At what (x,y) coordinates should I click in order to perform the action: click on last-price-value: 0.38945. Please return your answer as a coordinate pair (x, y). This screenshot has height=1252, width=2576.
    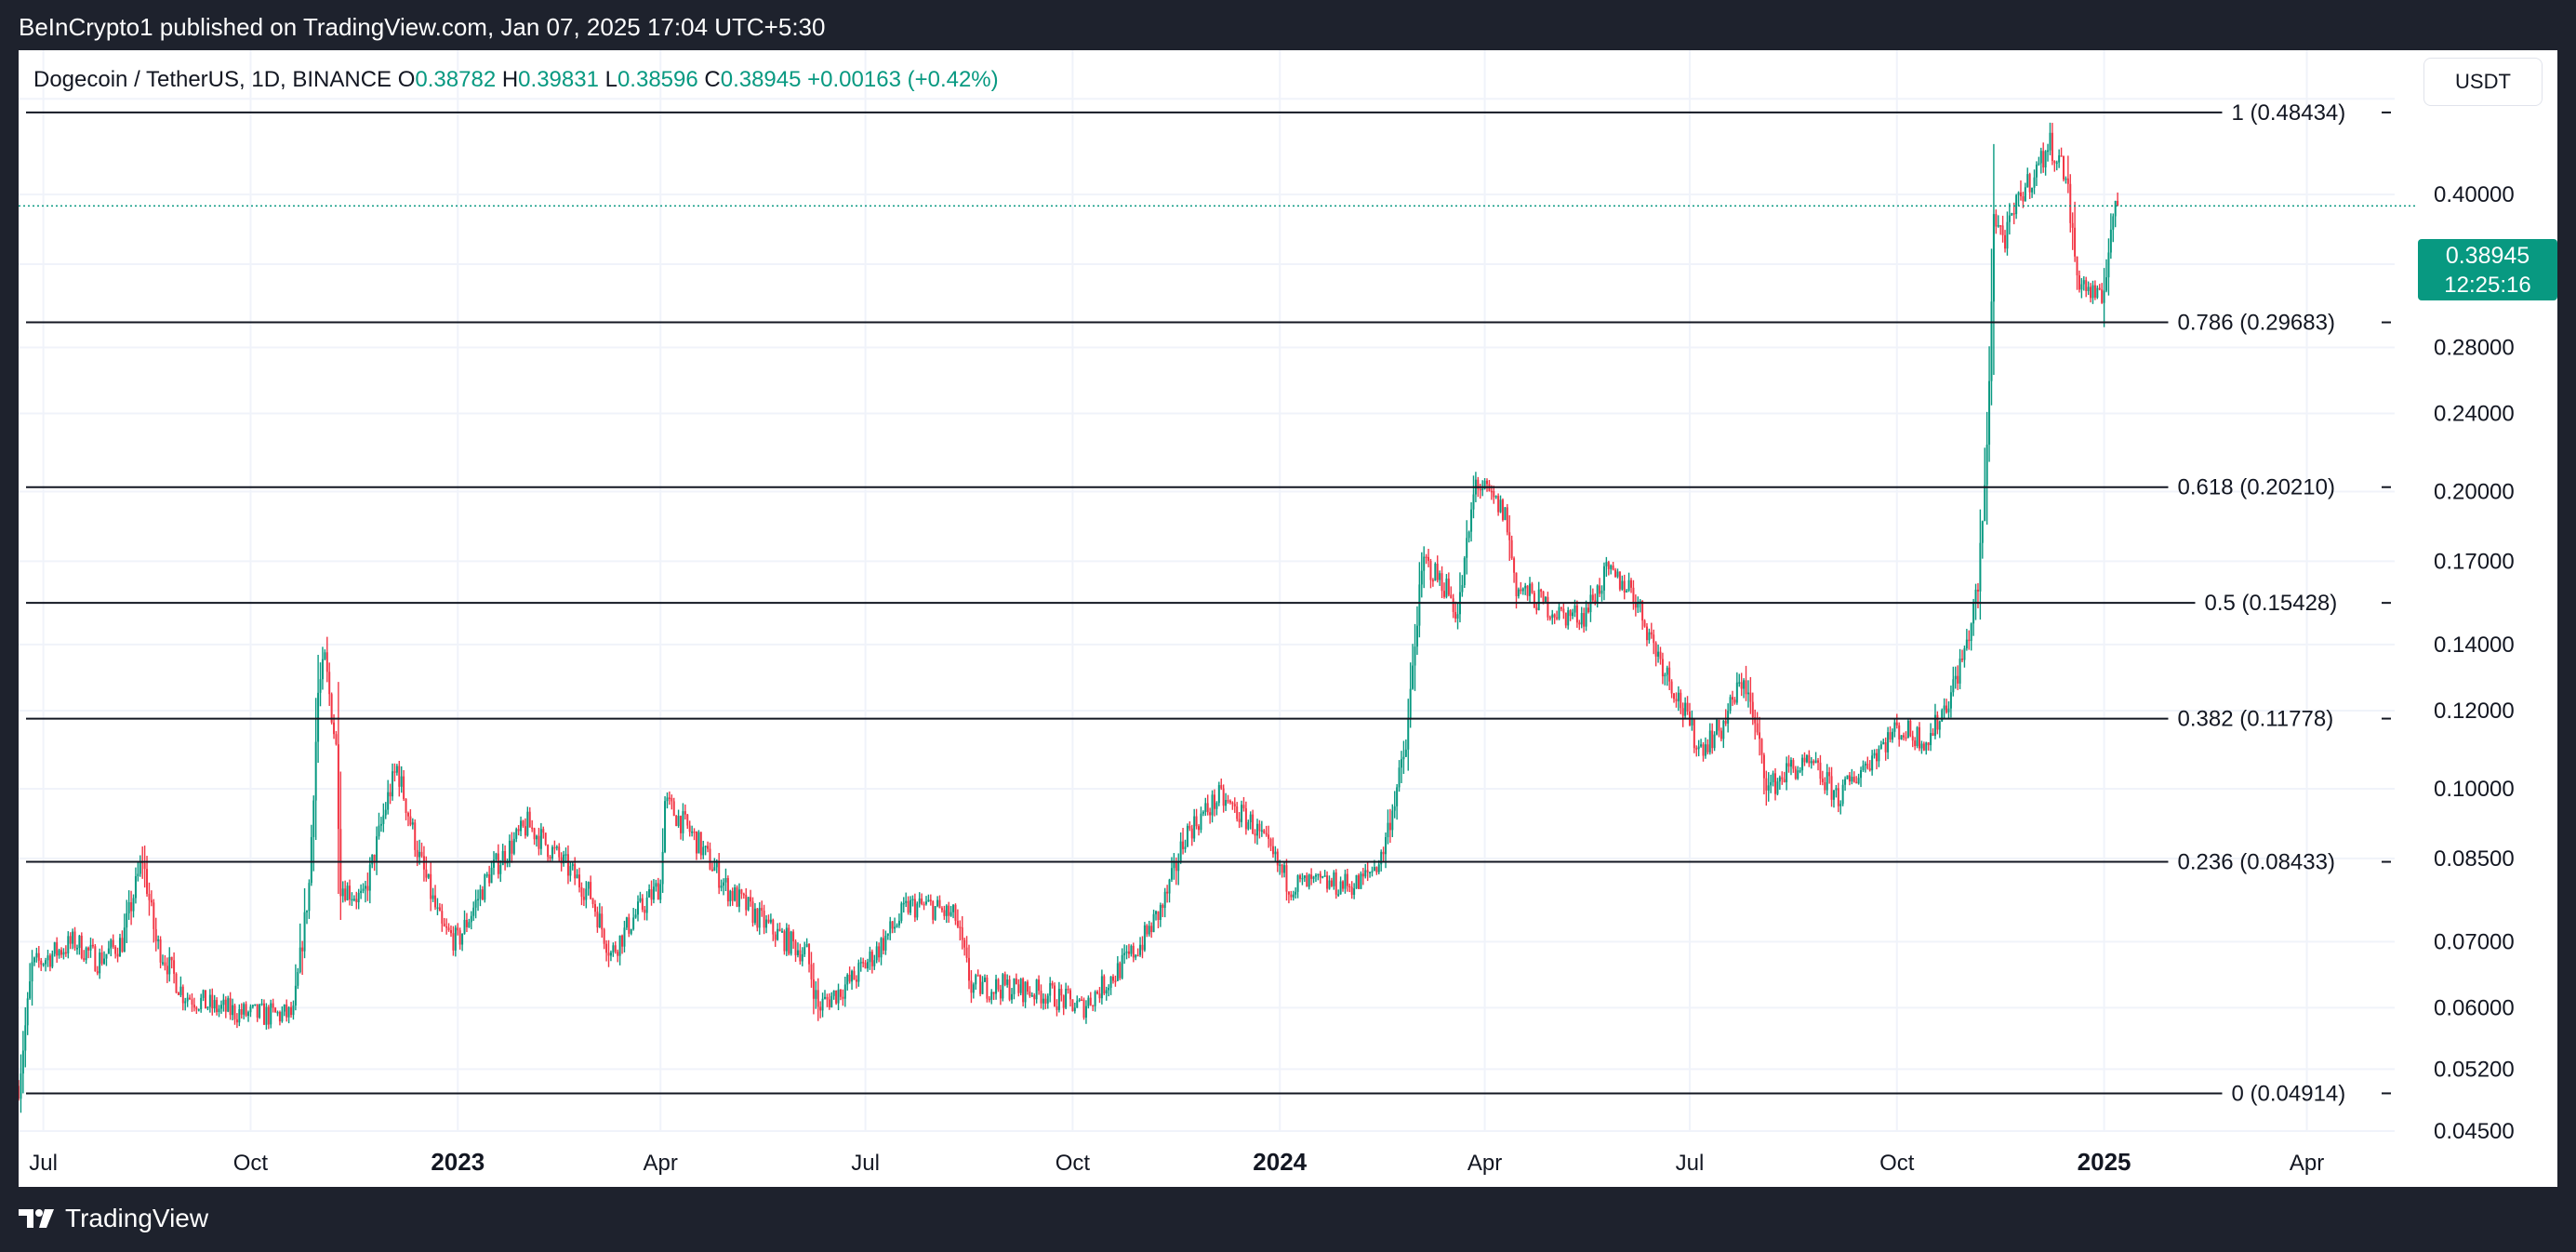
    Looking at the image, I should click on (2487, 256).